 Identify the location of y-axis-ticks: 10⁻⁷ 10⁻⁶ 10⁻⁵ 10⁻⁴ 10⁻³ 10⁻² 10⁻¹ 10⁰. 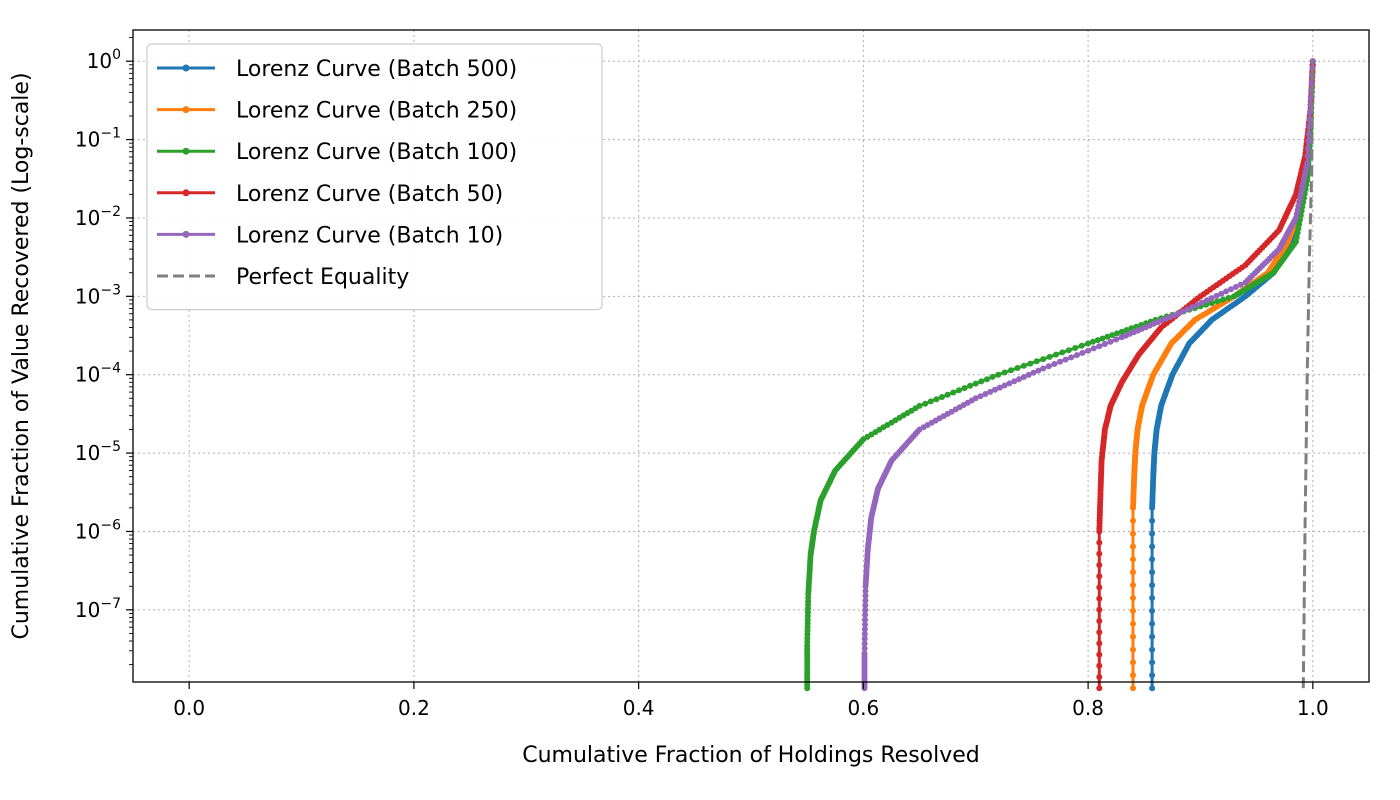
(104, 351).